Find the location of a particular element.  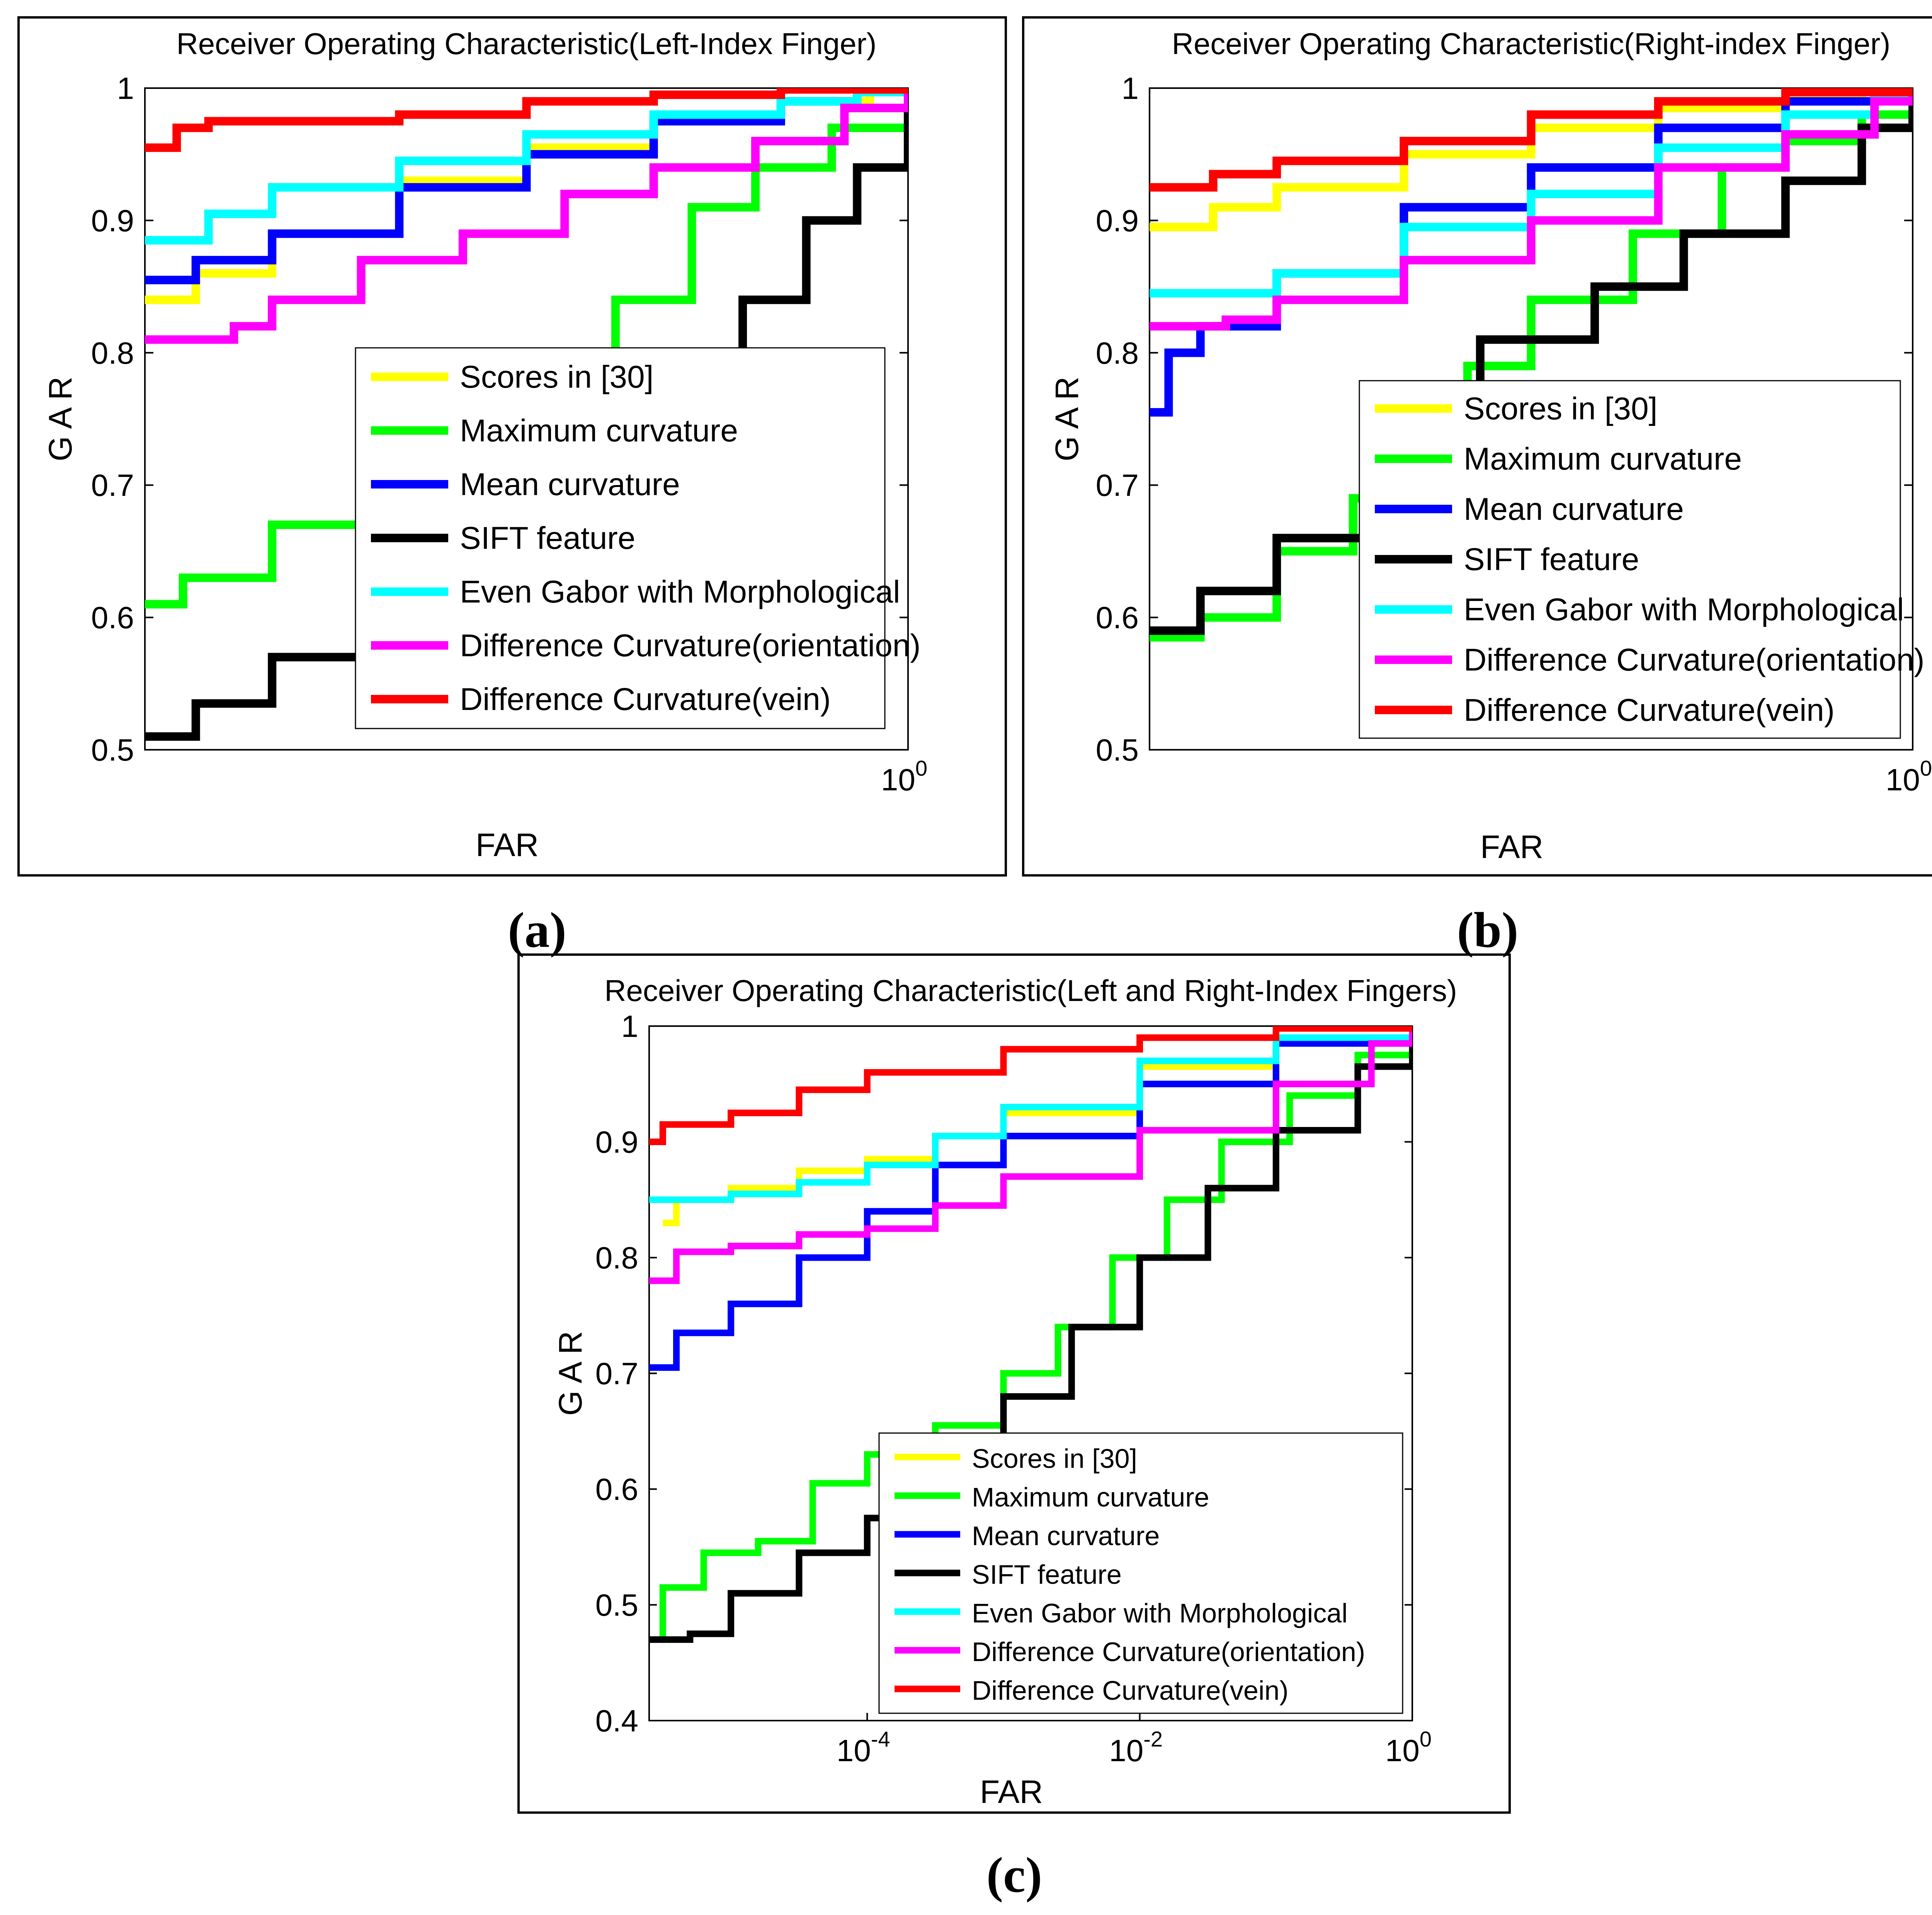

y-tick-label: 0.4 is located at coordinates (617, 1721).